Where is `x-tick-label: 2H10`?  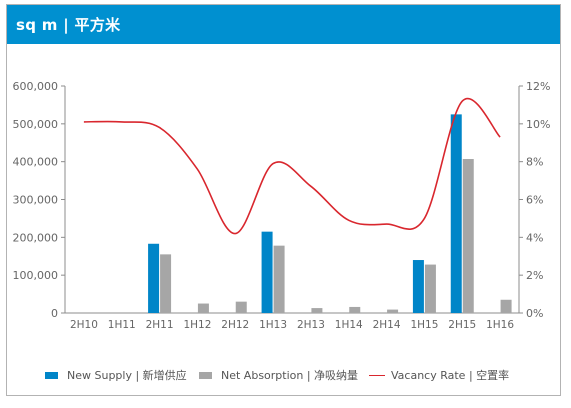
x-tick-label: 2H10 is located at coordinates (84, 325).